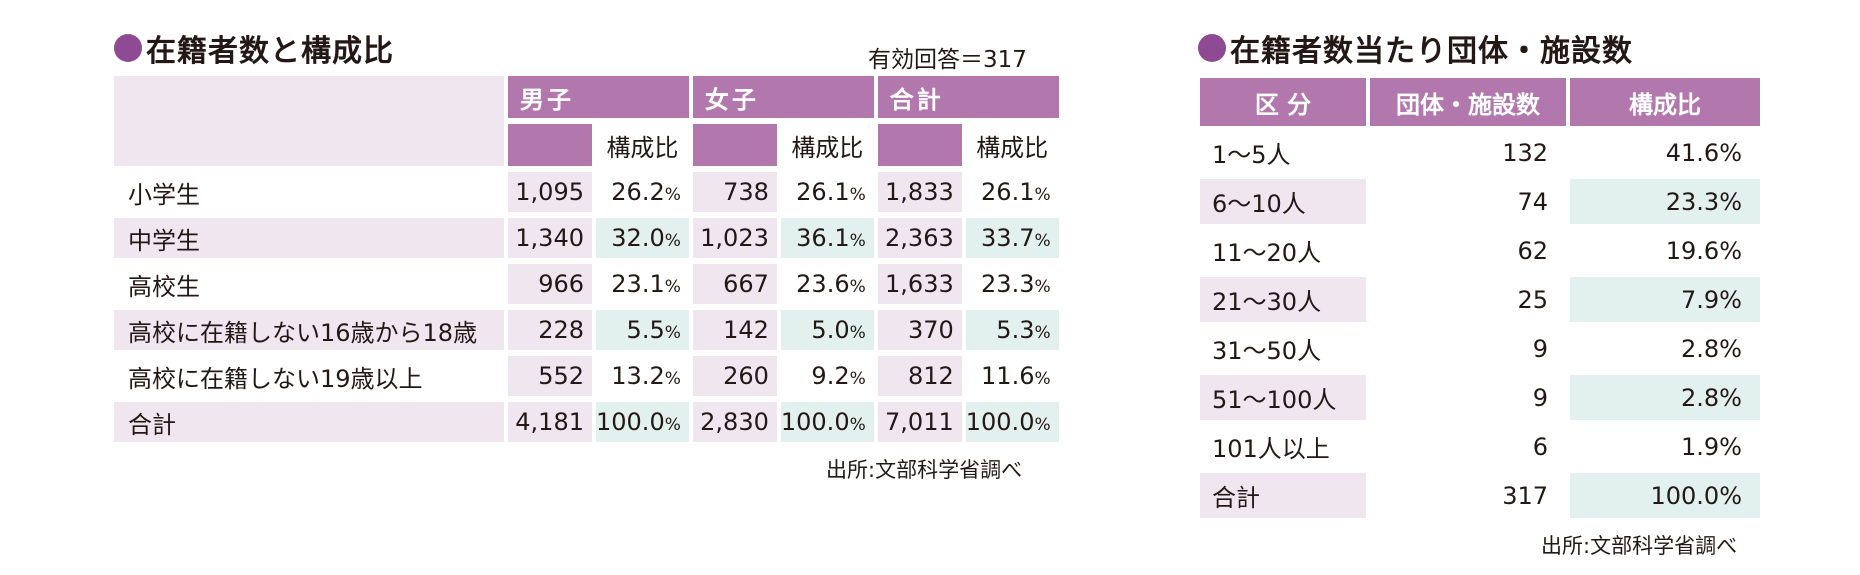 Image resolution: width=1860 pixels, height=575 pixels. Describe the element at coordinates (783, 97) in the screenshot. I see `header-girls: 女子` at that location.